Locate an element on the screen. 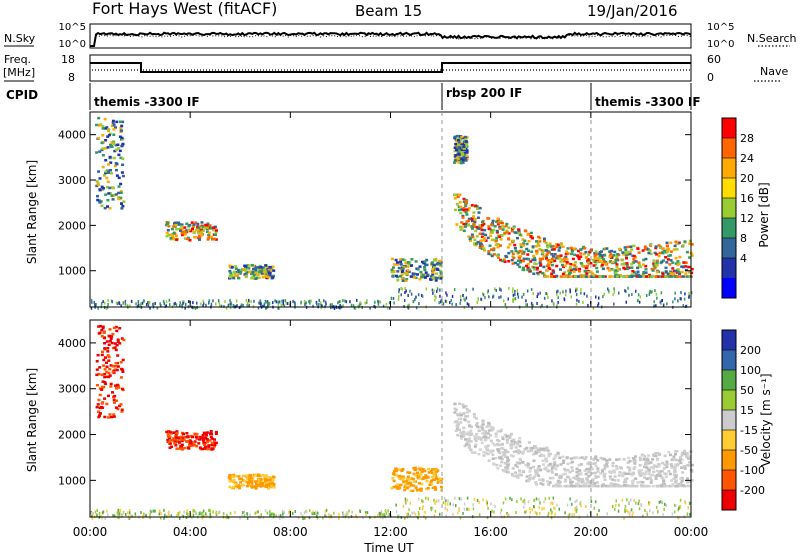  nsearch-trace is located at coordinates (391, 40).